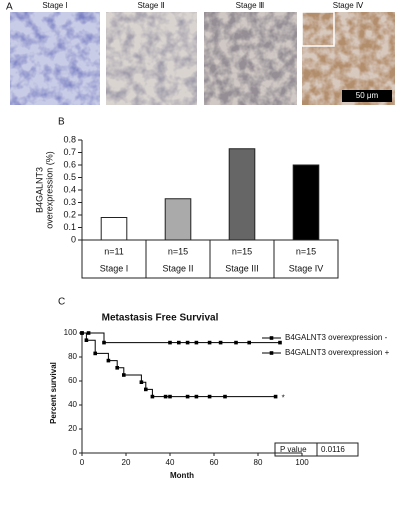 This screenshot has width=400, height=510. What do you see at coordinates (348, 5) in the screenshot?
I see `stage-label: Stage Ⅳ` at bounding box center [348, 5].